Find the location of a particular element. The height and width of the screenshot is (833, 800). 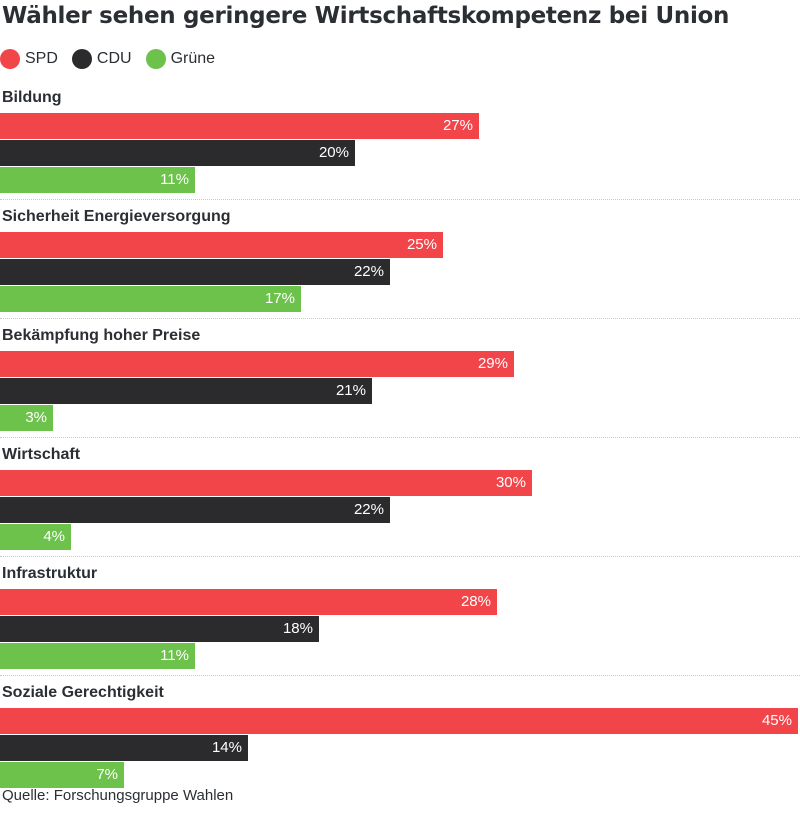

source-note: Quelle: Forschungsgruppe Wahlen is located at coordinates (118, 795).